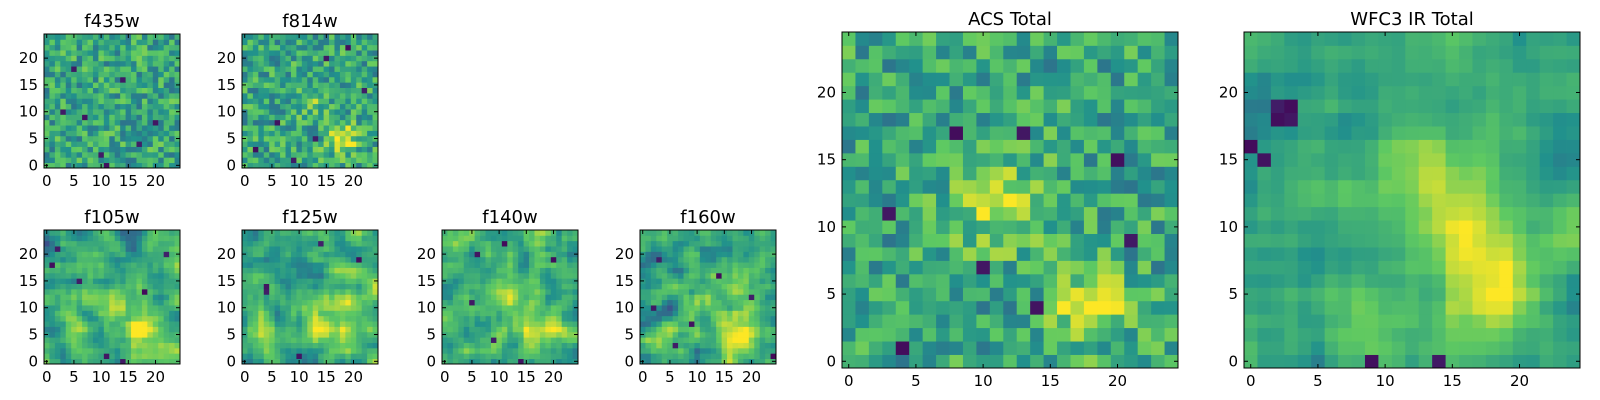 The width and height of the screenshot is (1600, 400). What do you see at coordinates (708, 297) in the screenshot?
I see `axes-frame` at bounding box center [708, 297].